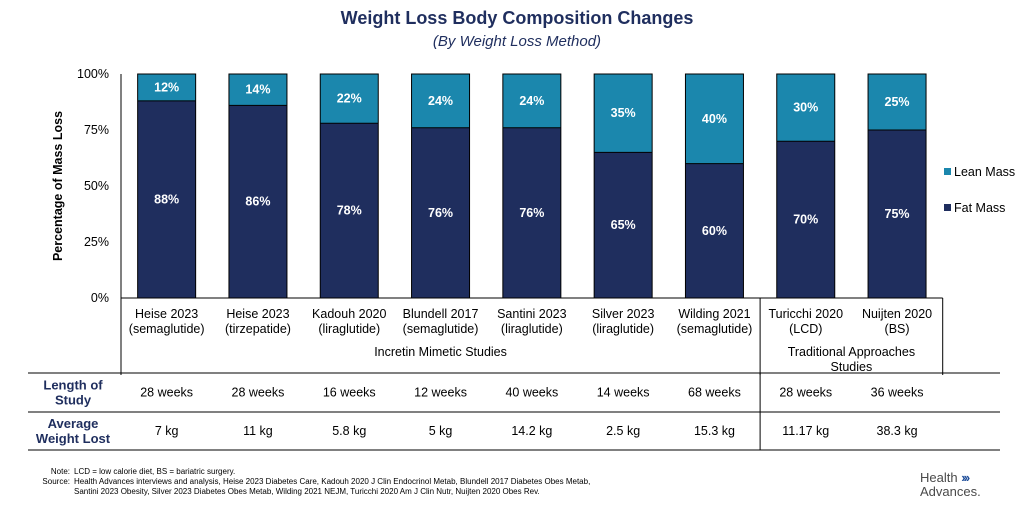 This screenshot has height=518, width=1035. Describe the element at coordinates (441, 314) in the screenshot. I see `x-tick-label: Blundell 2017` at that location.